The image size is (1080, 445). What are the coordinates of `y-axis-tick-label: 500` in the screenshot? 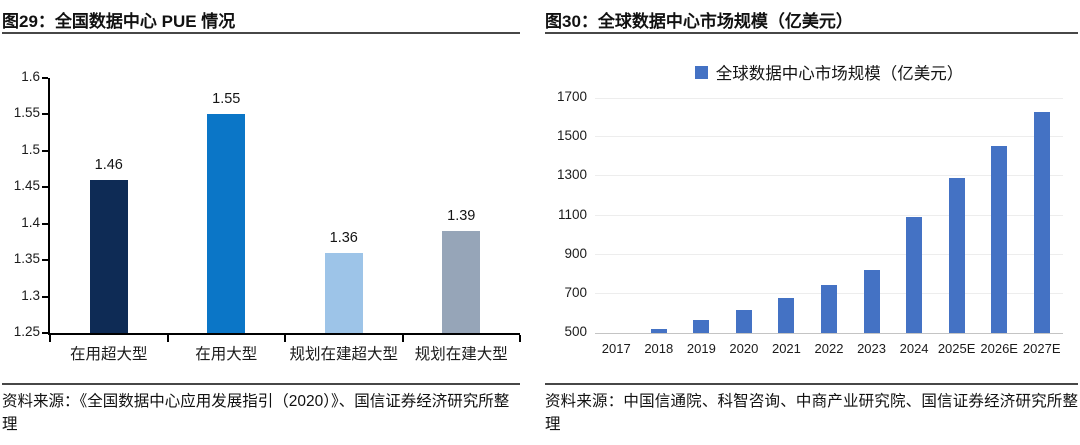 It's located at (575, 331).